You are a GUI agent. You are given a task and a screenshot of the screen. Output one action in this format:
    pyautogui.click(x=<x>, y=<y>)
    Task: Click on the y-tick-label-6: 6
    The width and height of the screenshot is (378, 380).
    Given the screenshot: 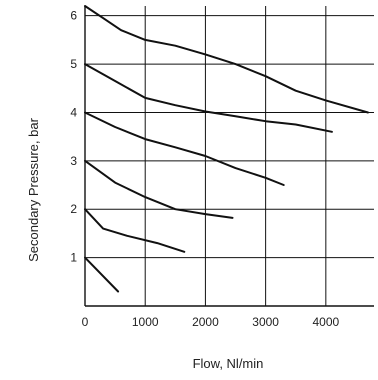 What is the action you would take?
    pyautogui.click(x=73, y=16)
    